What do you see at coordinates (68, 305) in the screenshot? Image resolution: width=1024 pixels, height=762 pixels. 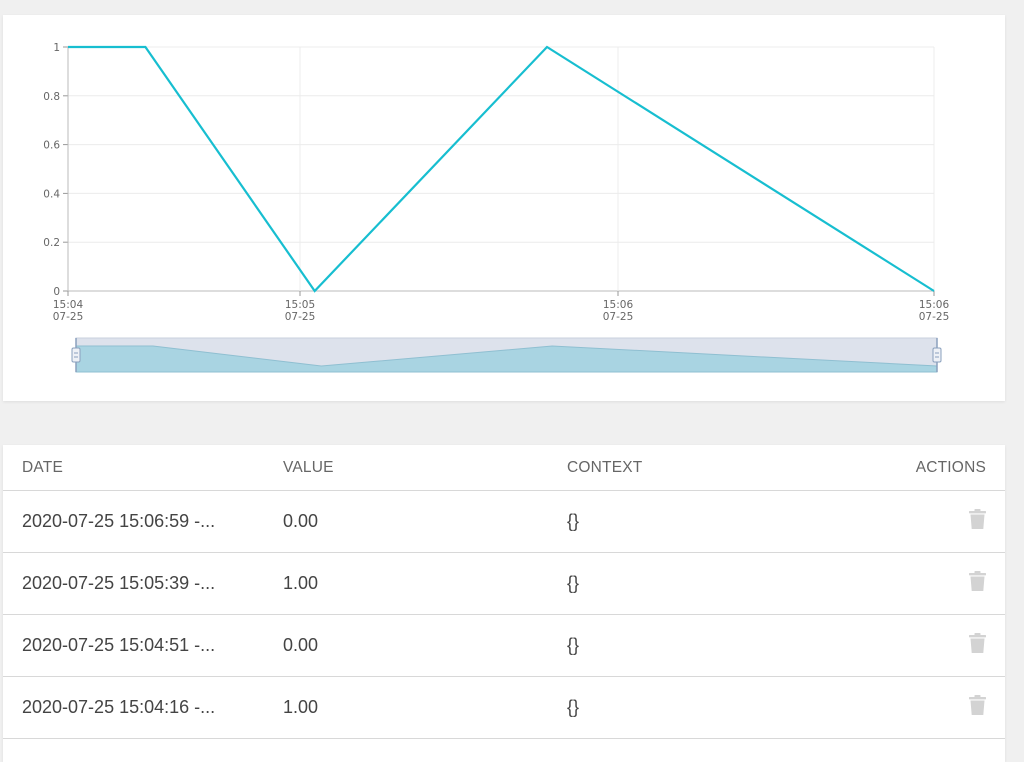 I see `x-tick-label-time: 15:04` at bounding box center [68, 305].